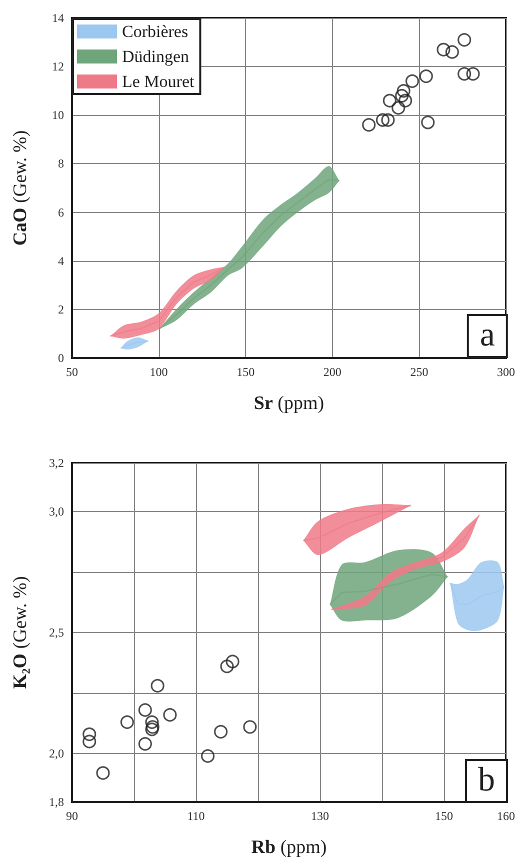 The image size is (518, 862). Describe the element at coordinates (61, 261) in the screenshot. I see `y-tick-label: 4` at that location.